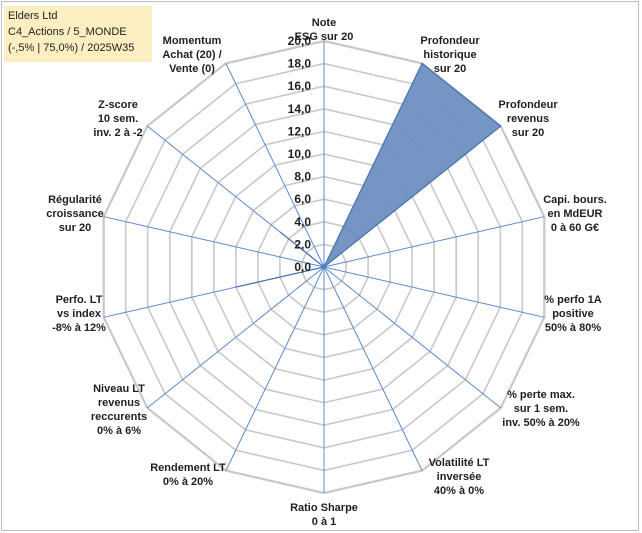 This screenshot has width=642, height=533. I want to click on axis-label-line: Z-score, so click(118, 105).